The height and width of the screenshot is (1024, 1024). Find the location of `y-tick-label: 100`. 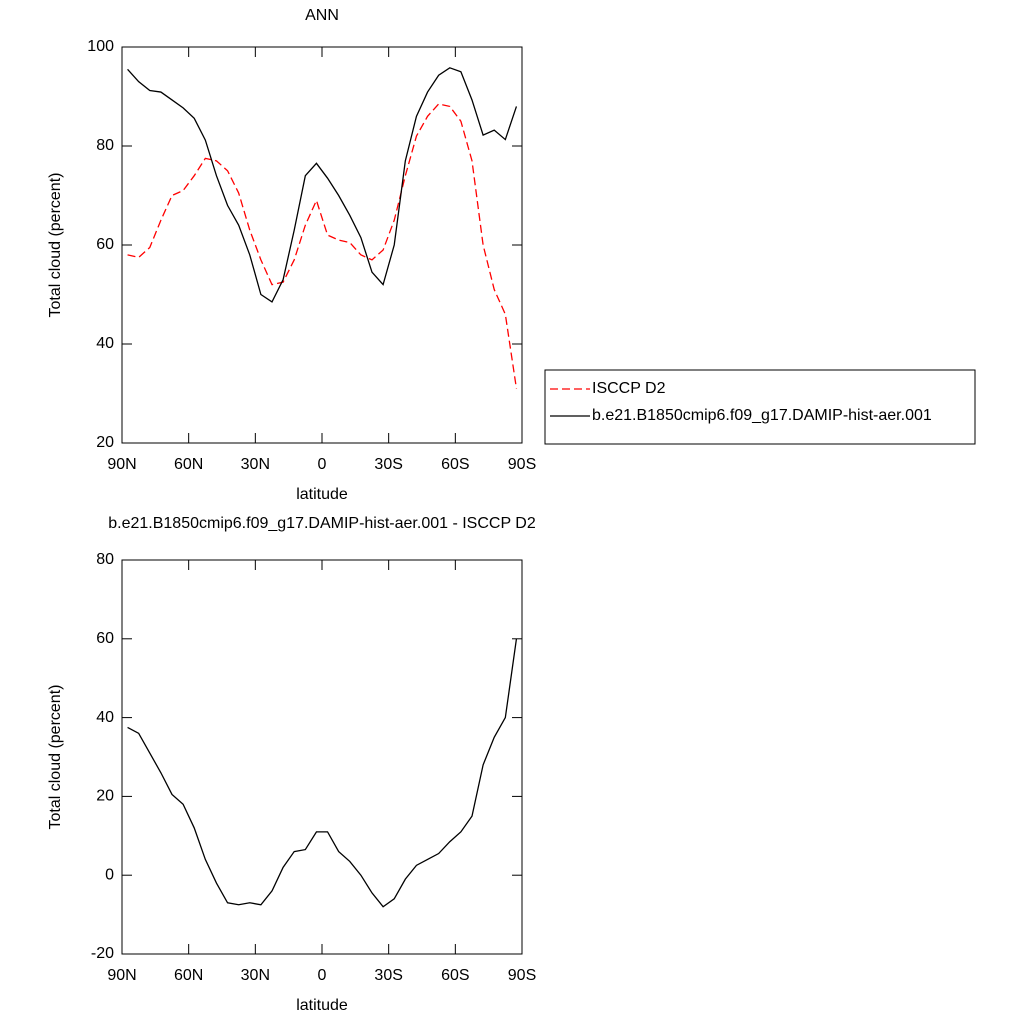

y-tick-label: 100 is located at coordinates (100, 46).